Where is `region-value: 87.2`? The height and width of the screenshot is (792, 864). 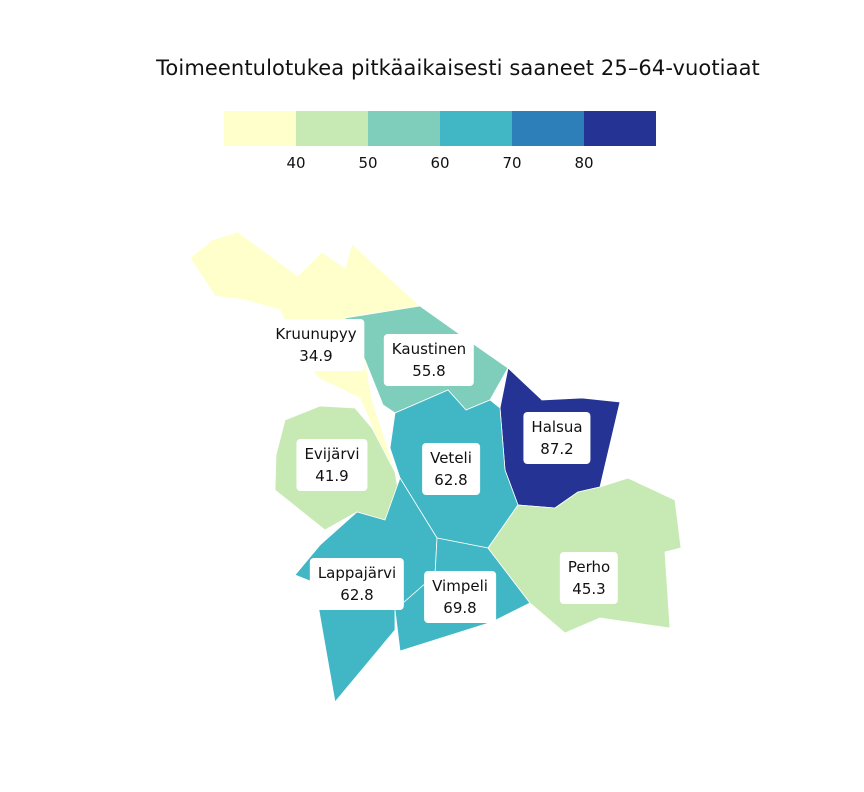 region-value: 87.2 is located at coordinates (557, 449).